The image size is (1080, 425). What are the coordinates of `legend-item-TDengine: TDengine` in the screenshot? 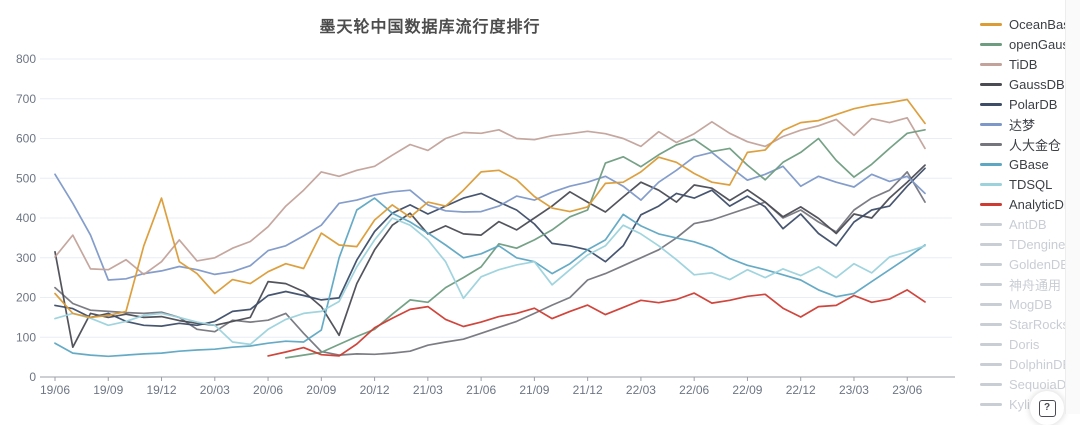 It's located at (1030, 244).